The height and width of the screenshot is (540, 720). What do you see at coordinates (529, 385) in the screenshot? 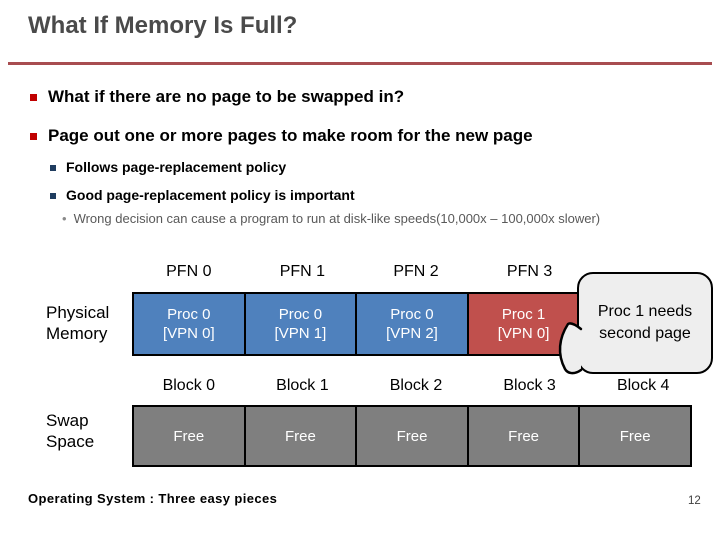
I see `block-label: Block 3` at bounding box center [529, 385].